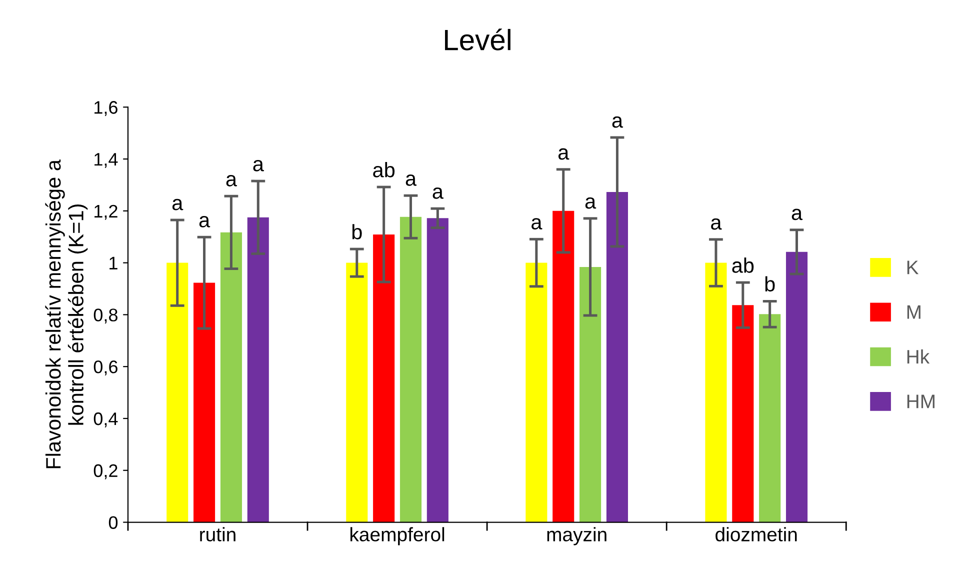 The height and width of the screenshot is (579, 955). I want to click on y-tick-label: 0, so click(113, 522).